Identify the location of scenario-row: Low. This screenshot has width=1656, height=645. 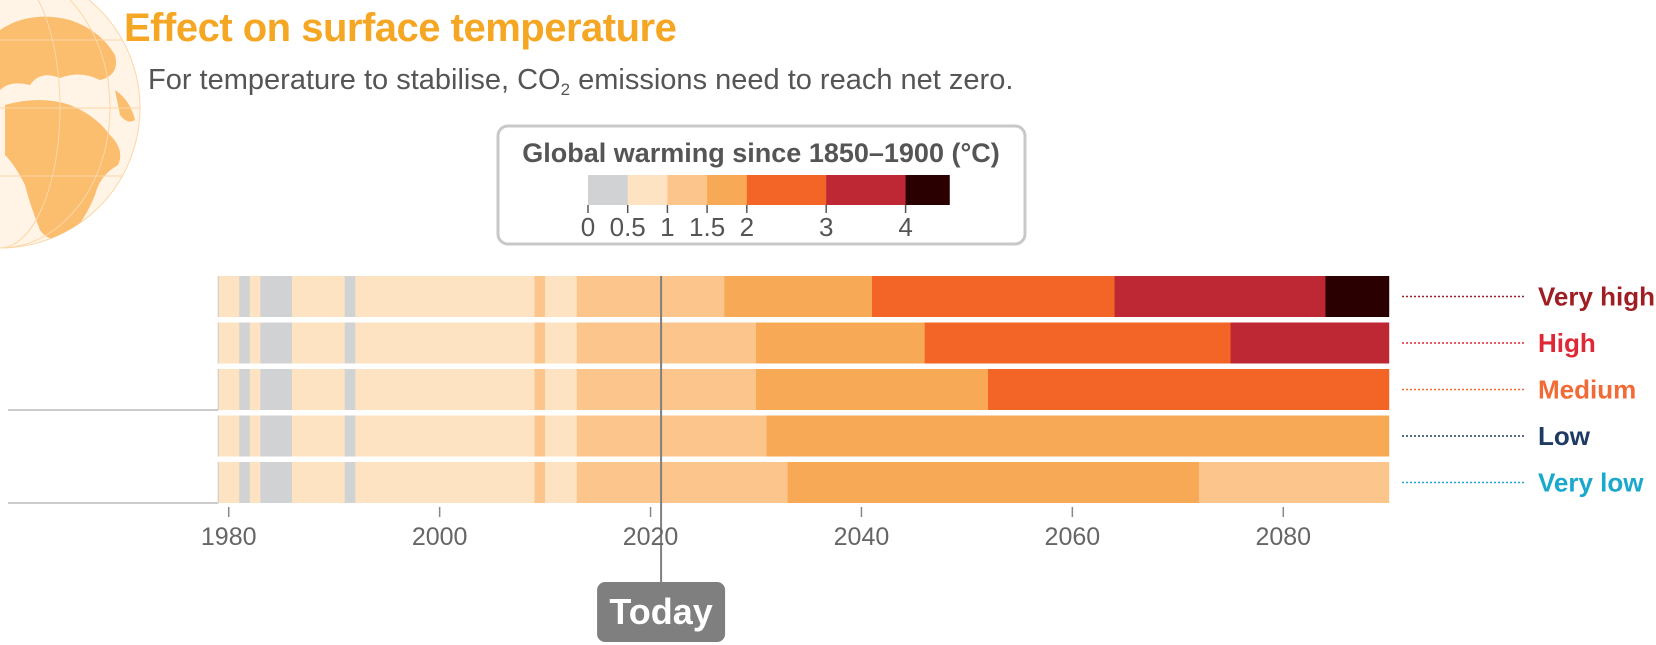
(904, 436).